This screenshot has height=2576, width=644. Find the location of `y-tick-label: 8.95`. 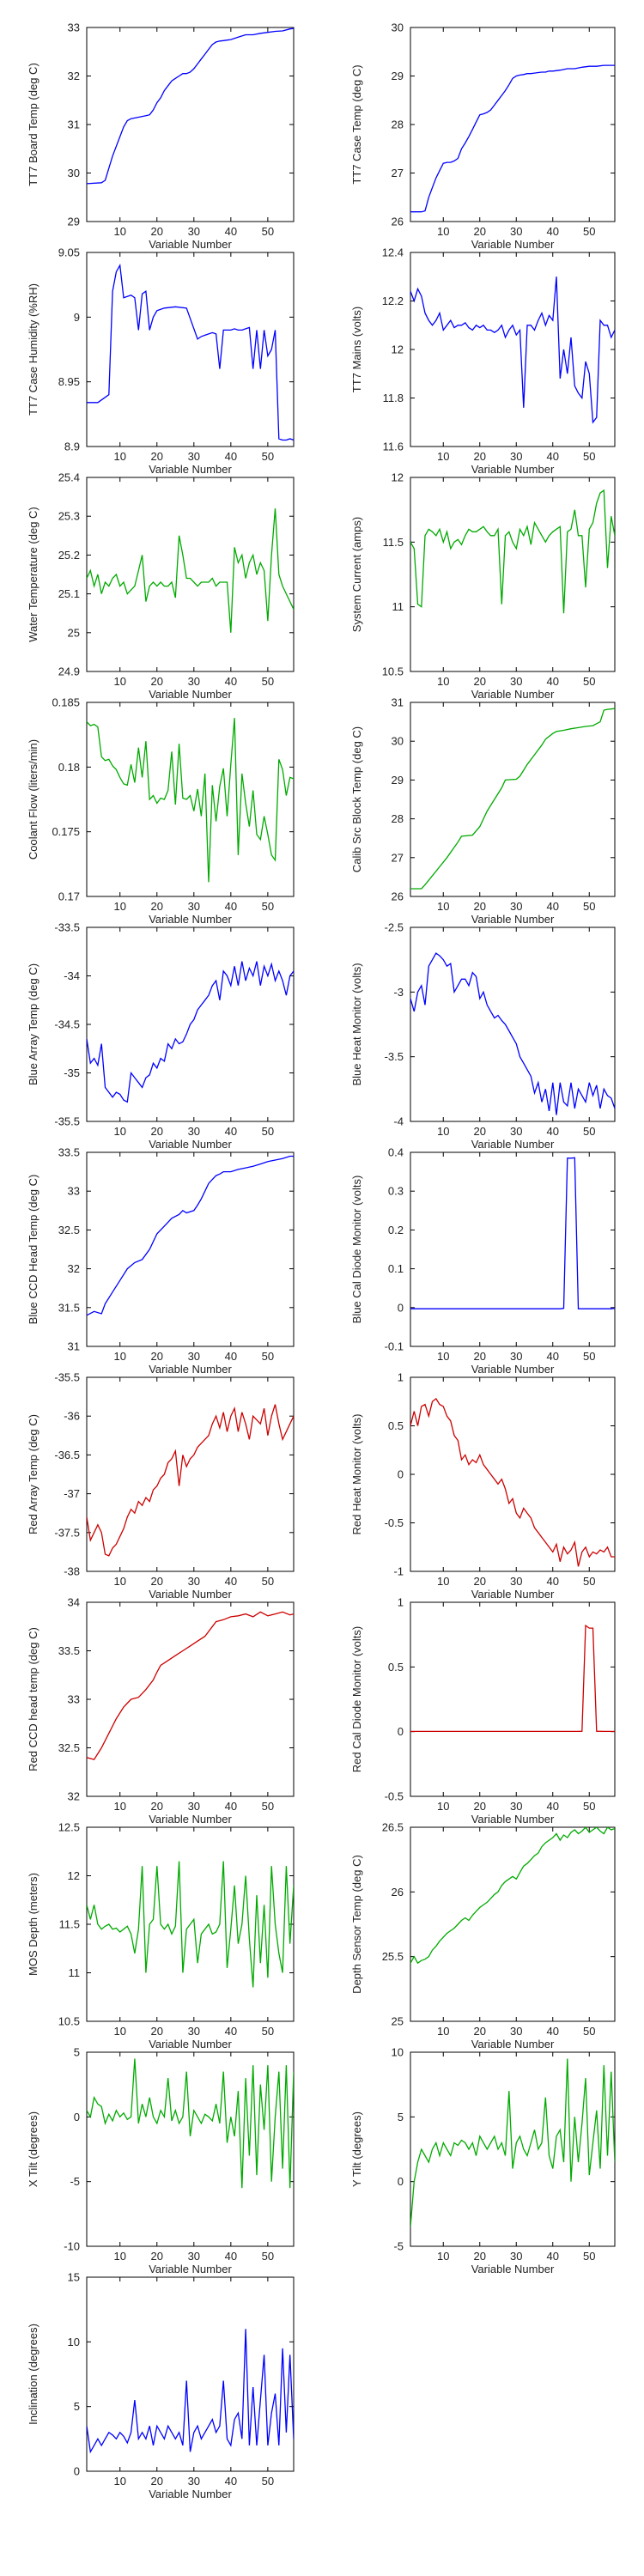

y-tick-label: 8.95 is located at coordinates (69, 381).